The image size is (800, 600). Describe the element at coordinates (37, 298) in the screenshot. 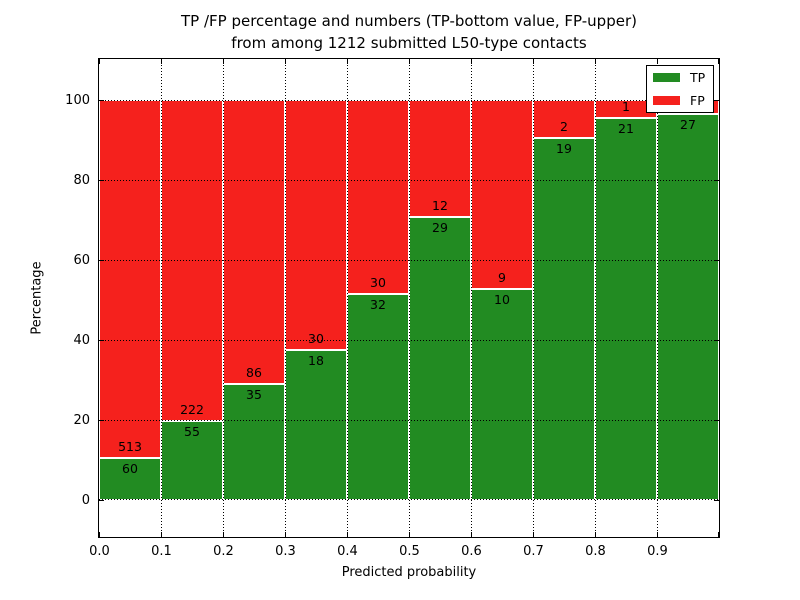

I see `y-axis-label: Percentage` at that location.